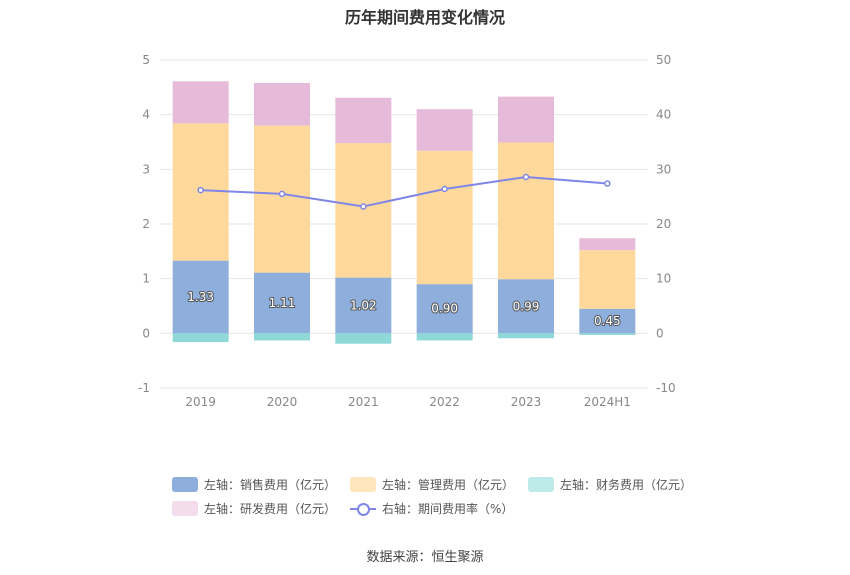 Image resolution: width=850 pixels, height=575 pixels. What do you see at coordinates (607, 402) in the screenshot?
I see `x-axis-tick-label: 2024H1` at bounding box center [607, 402].